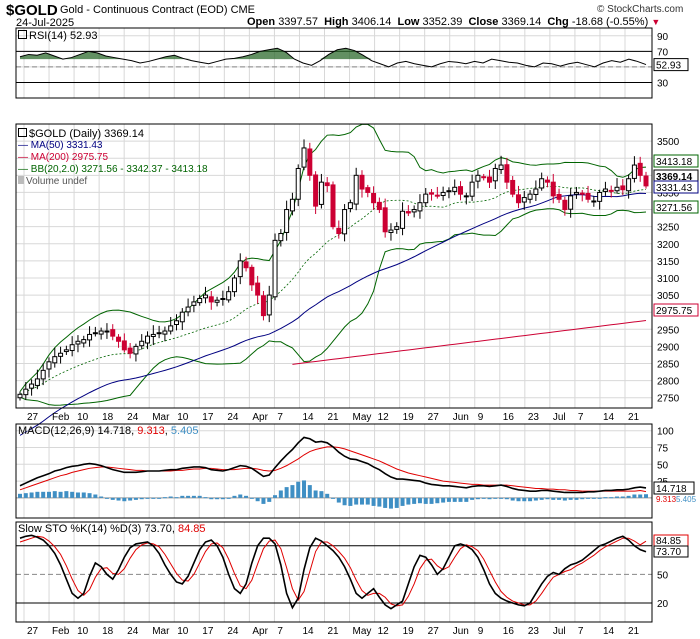 Image resolution: width=700 pixels, height=639 pixels. Describe the element at coordinates (663, 52) in the screenshot. I see `rsi-tick-label: 70` at that location.